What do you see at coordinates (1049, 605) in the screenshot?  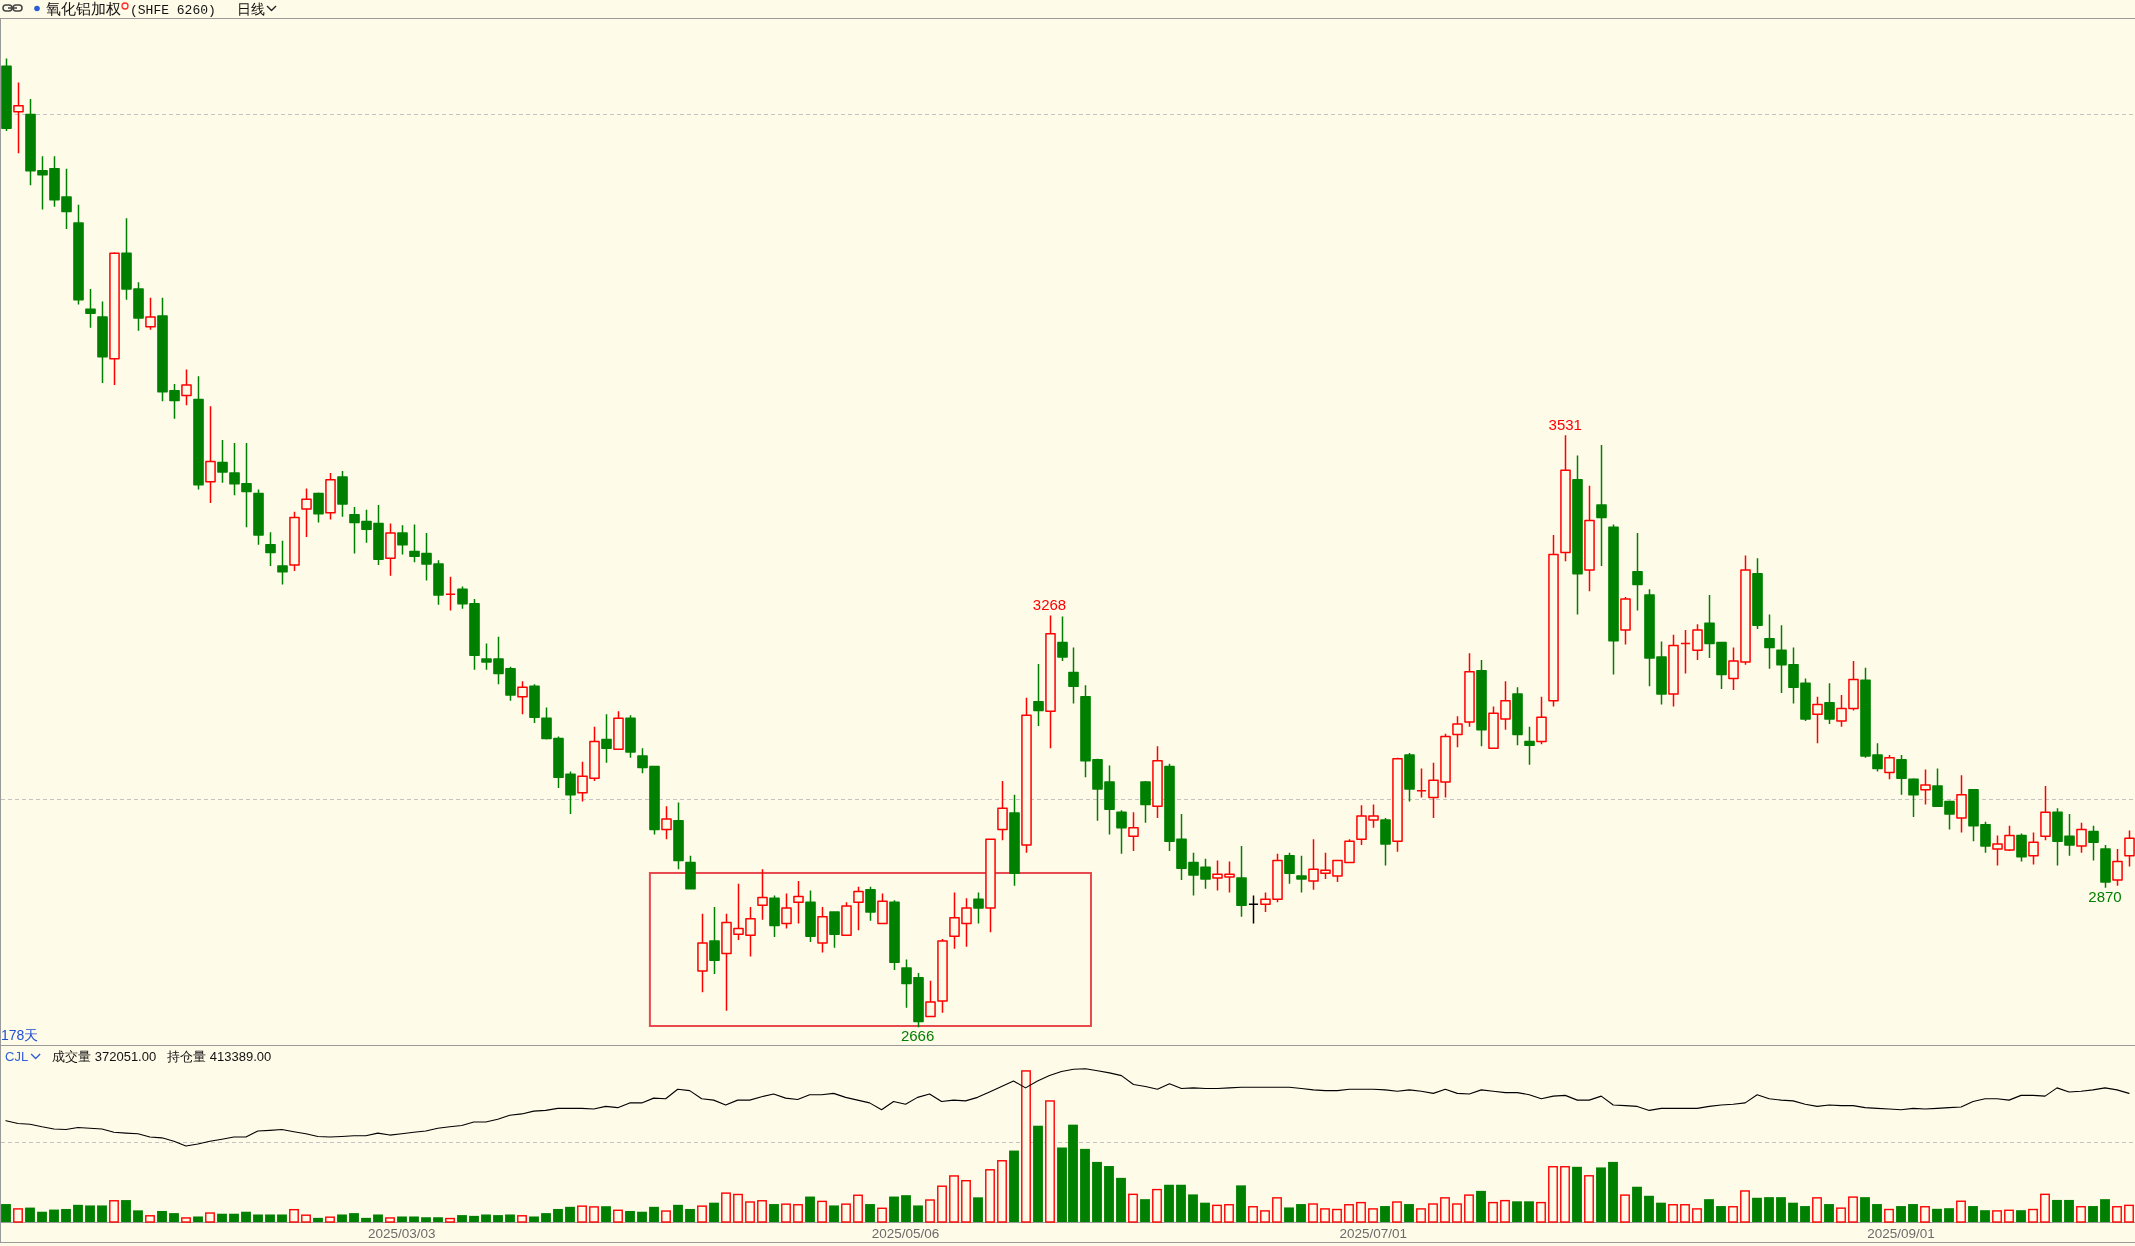 I see `annotation: 3268` at bounding box center [1049, 605].